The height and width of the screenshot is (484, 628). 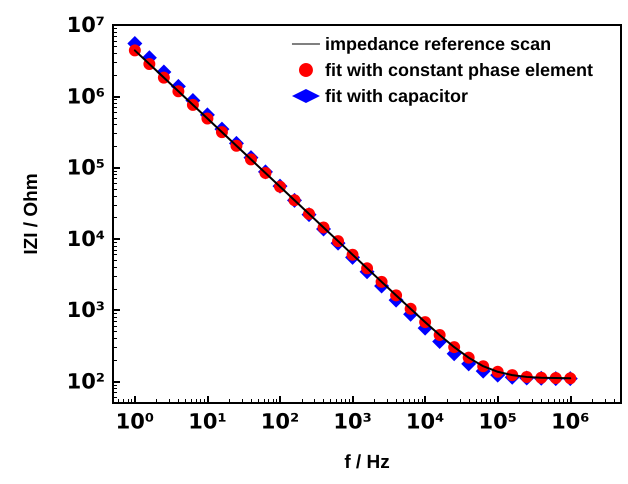 I want to click on y-axis-title: IZI / Ohm, so click(x=31, y=214).